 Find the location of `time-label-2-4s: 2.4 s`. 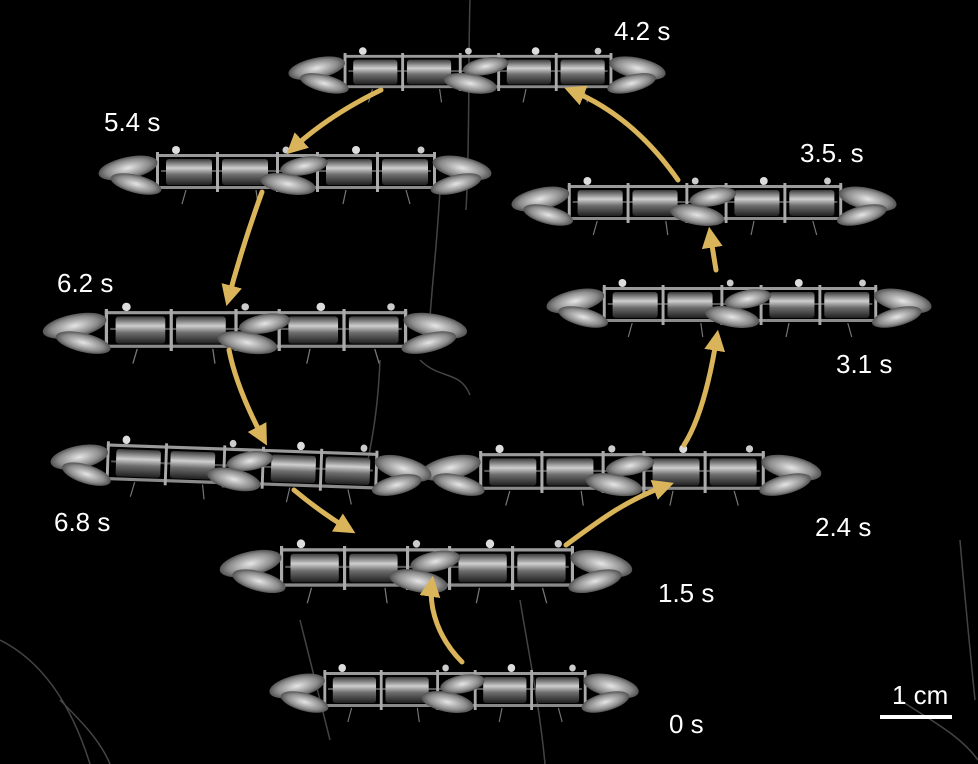

time-label-2-4s: 2.4 s is located at coordinates (843, 527).